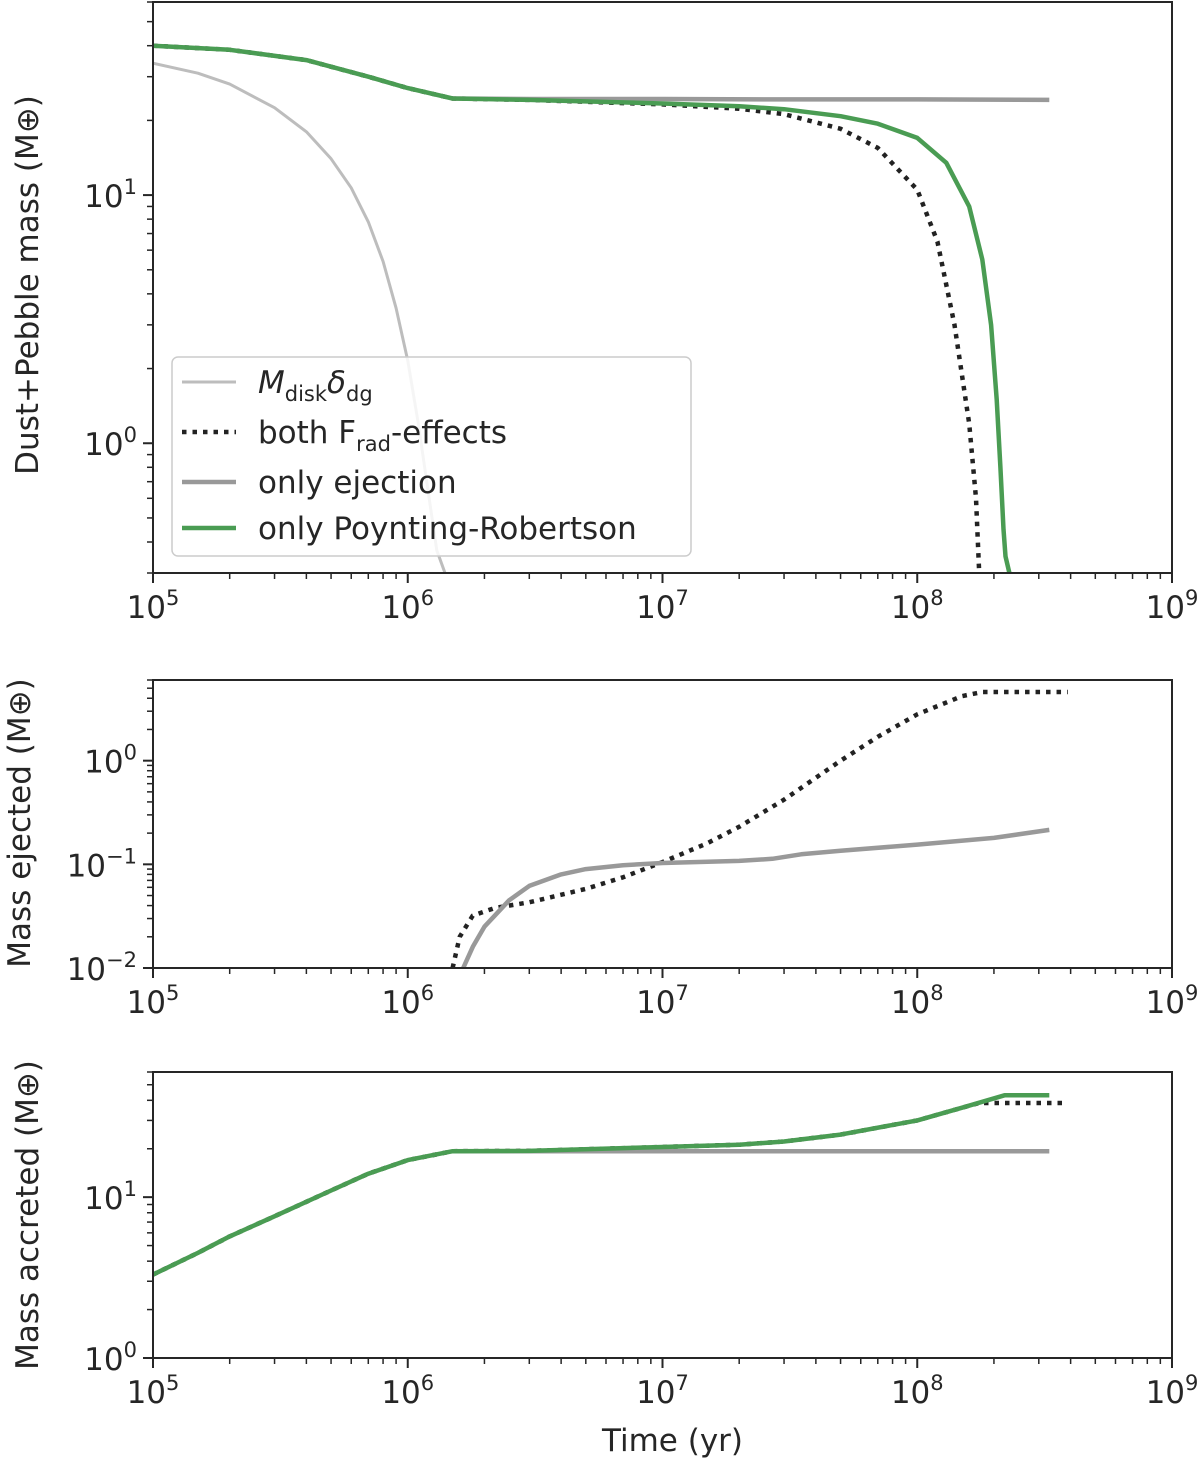 The height and width of the screenshot is (1468, 1200). I want to click on x-axis-label: Time (yr), so click(672, 1441).